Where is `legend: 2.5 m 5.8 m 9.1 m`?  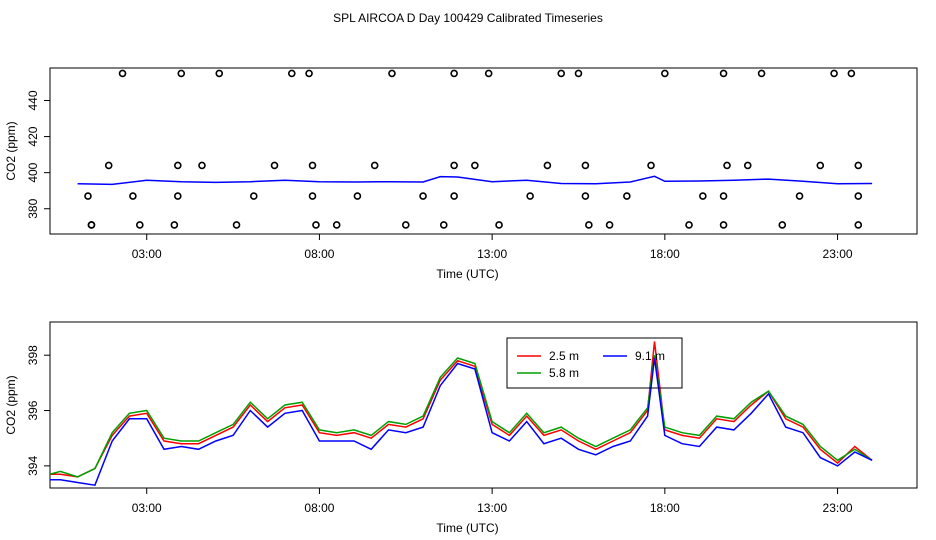 legend: 2.5 m 5.8 m 9.1 m is located at coordinates (594, 363).